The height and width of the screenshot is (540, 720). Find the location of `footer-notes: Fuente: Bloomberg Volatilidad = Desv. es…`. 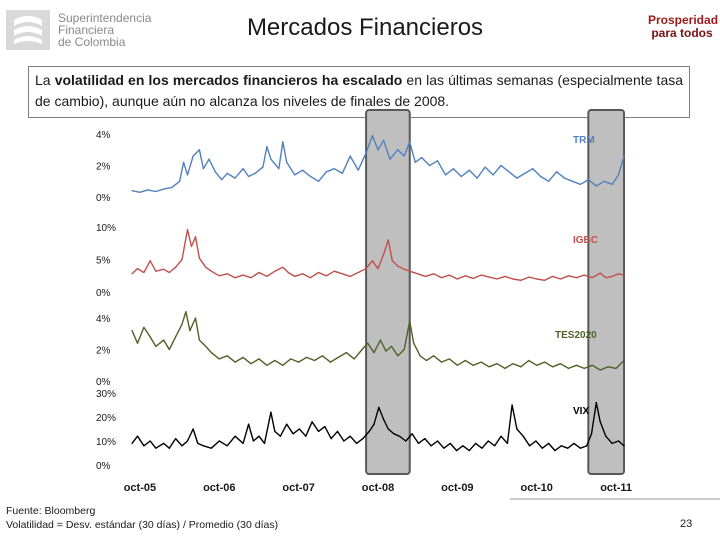

footer-notes: Fuente: Bloomberg Volatilidad = Desv. es… is located at coordinates (142, 518).